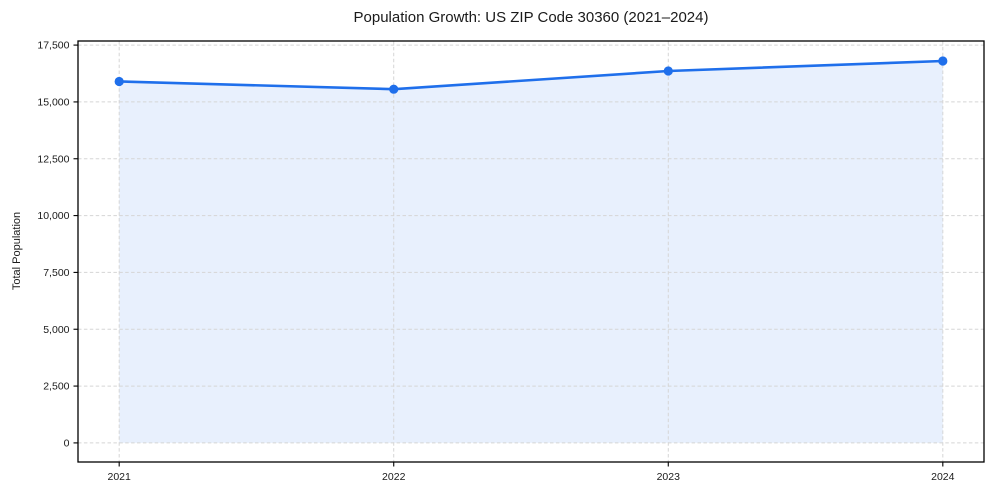 The height and width of the screenshot is (500, 1000). Describe the element at coordinates (67, 444) in the screenshot. I see `y-tick-label: 0` at that location.